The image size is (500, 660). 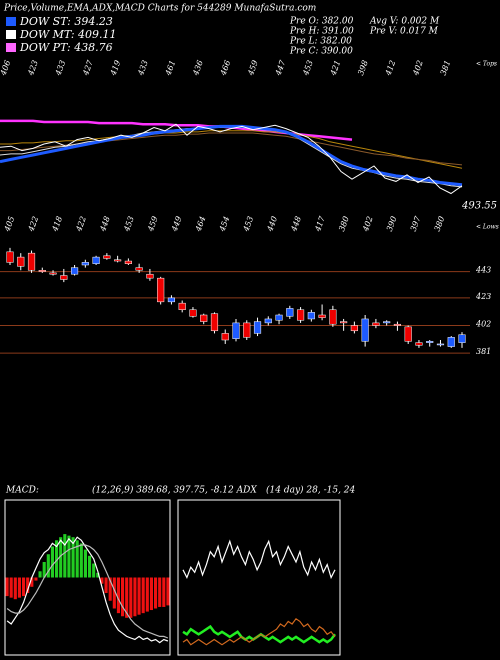 I want to click on low-label: 405, so click(x=9, y=224).